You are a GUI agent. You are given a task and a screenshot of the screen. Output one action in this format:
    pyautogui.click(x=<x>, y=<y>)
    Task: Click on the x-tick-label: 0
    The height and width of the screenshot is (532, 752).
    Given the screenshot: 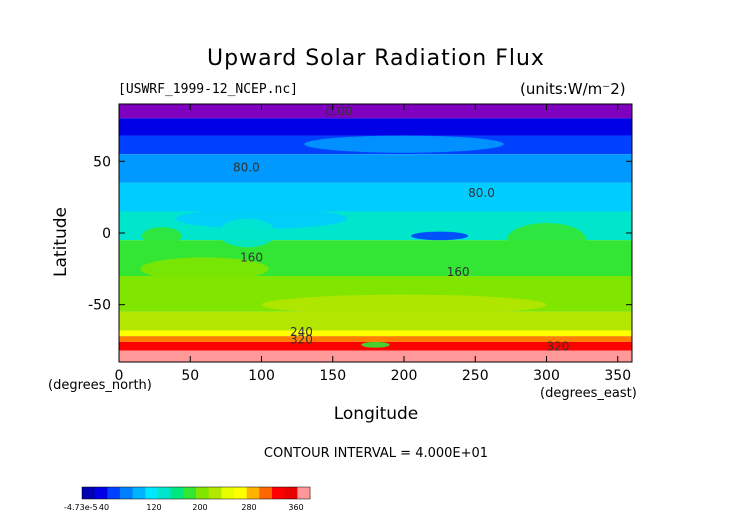 What is the action you would take?
    pyautogui.click(x=119, y=376)
    